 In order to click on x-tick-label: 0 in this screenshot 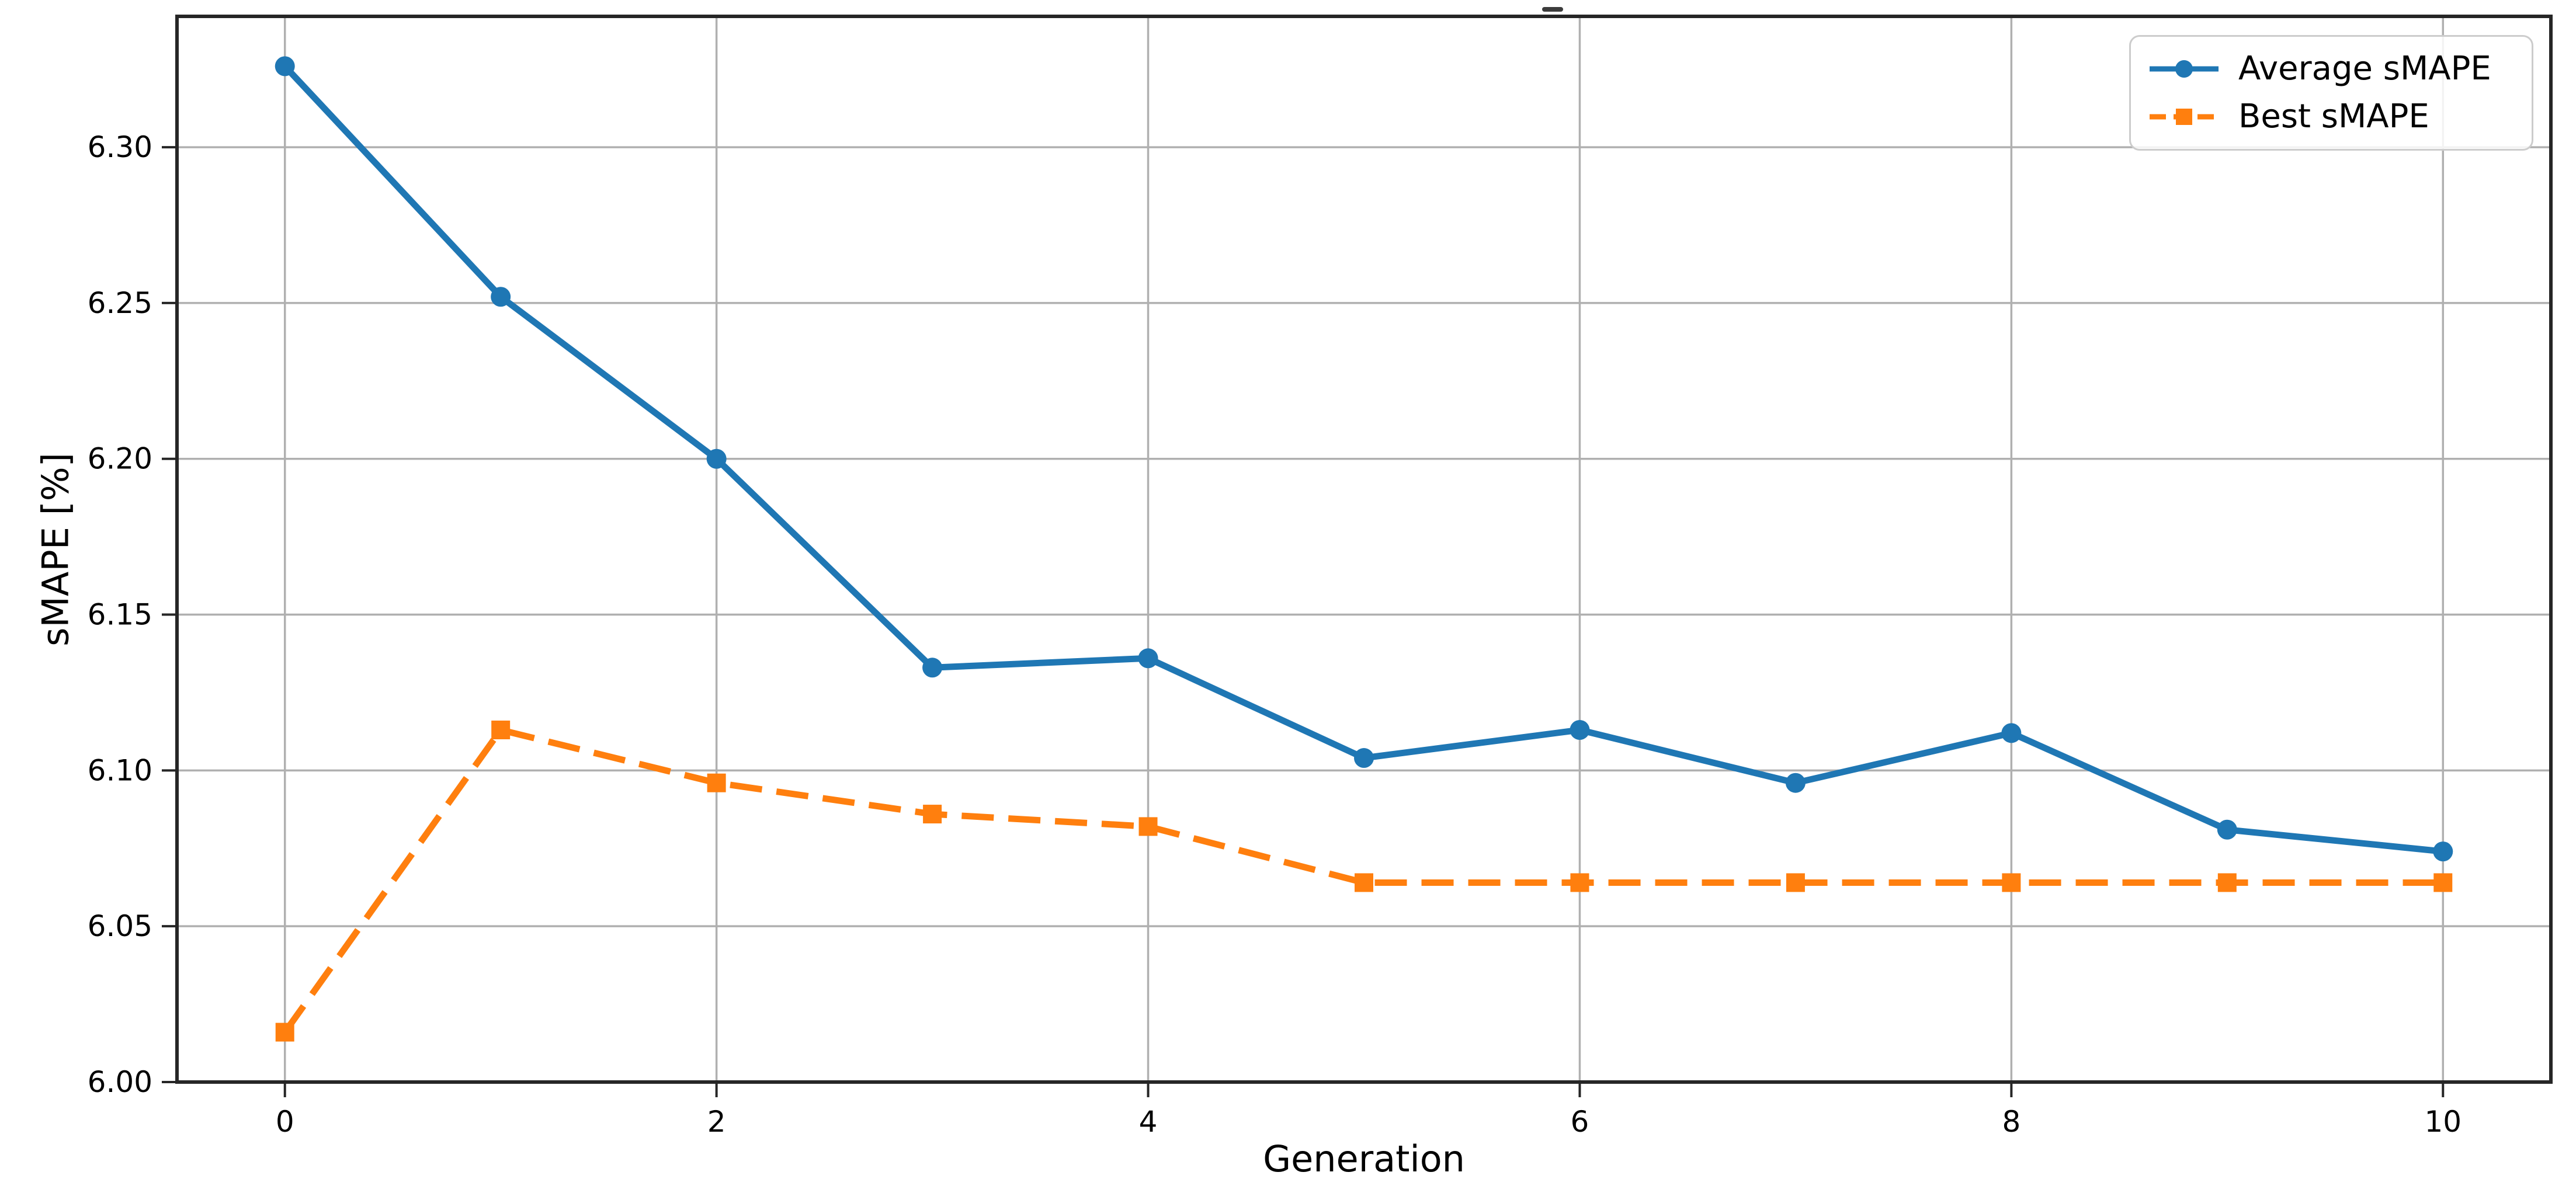, I will do `click(285, 1122)`.